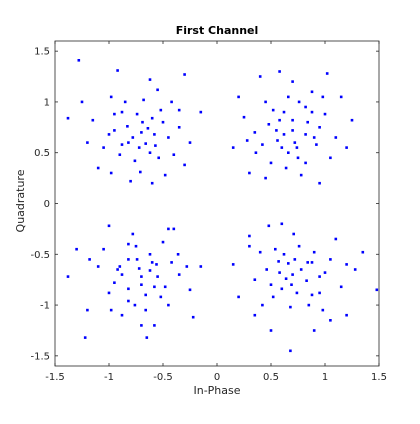 Image resolution: width=420 pixels, height=424 pixels. Describe the element at coordinates (47, 204) in the screenshot. I see `y-tick-label: 0` at that location.